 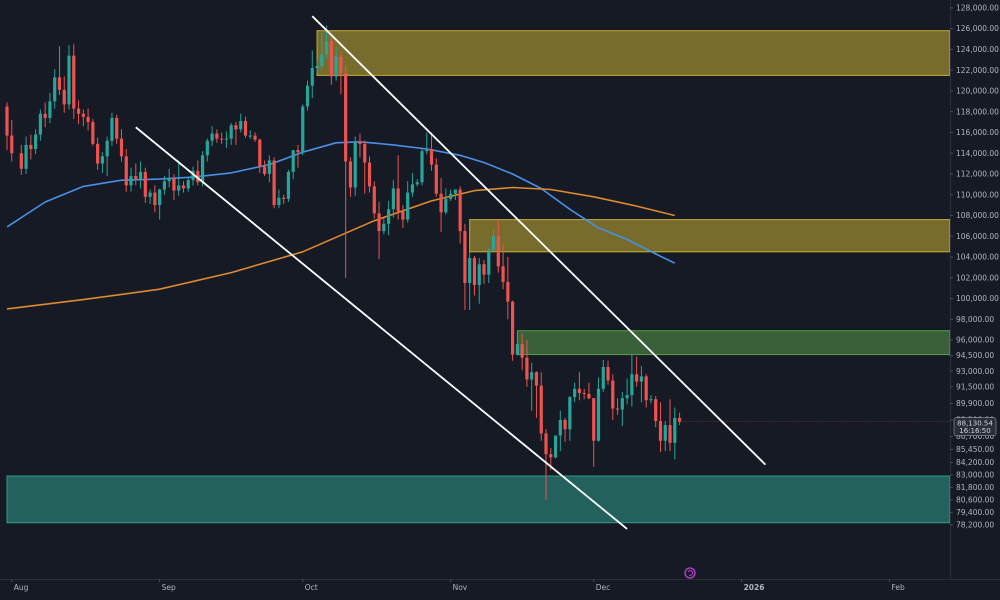 I want to click on price-tick-label: 126,000.00, so click(x=977, y=28).